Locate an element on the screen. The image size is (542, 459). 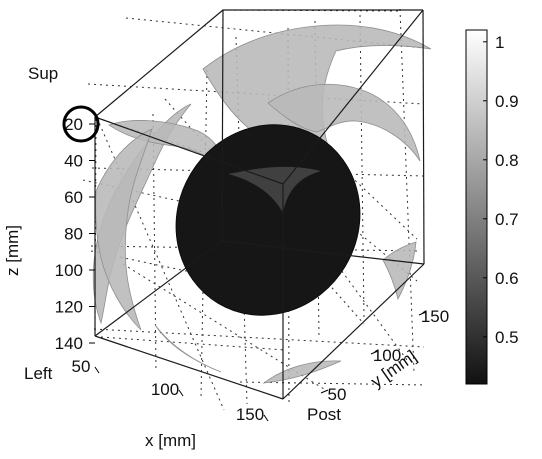
z-tick-label-100: 100 is located at coordinates (69, 270).